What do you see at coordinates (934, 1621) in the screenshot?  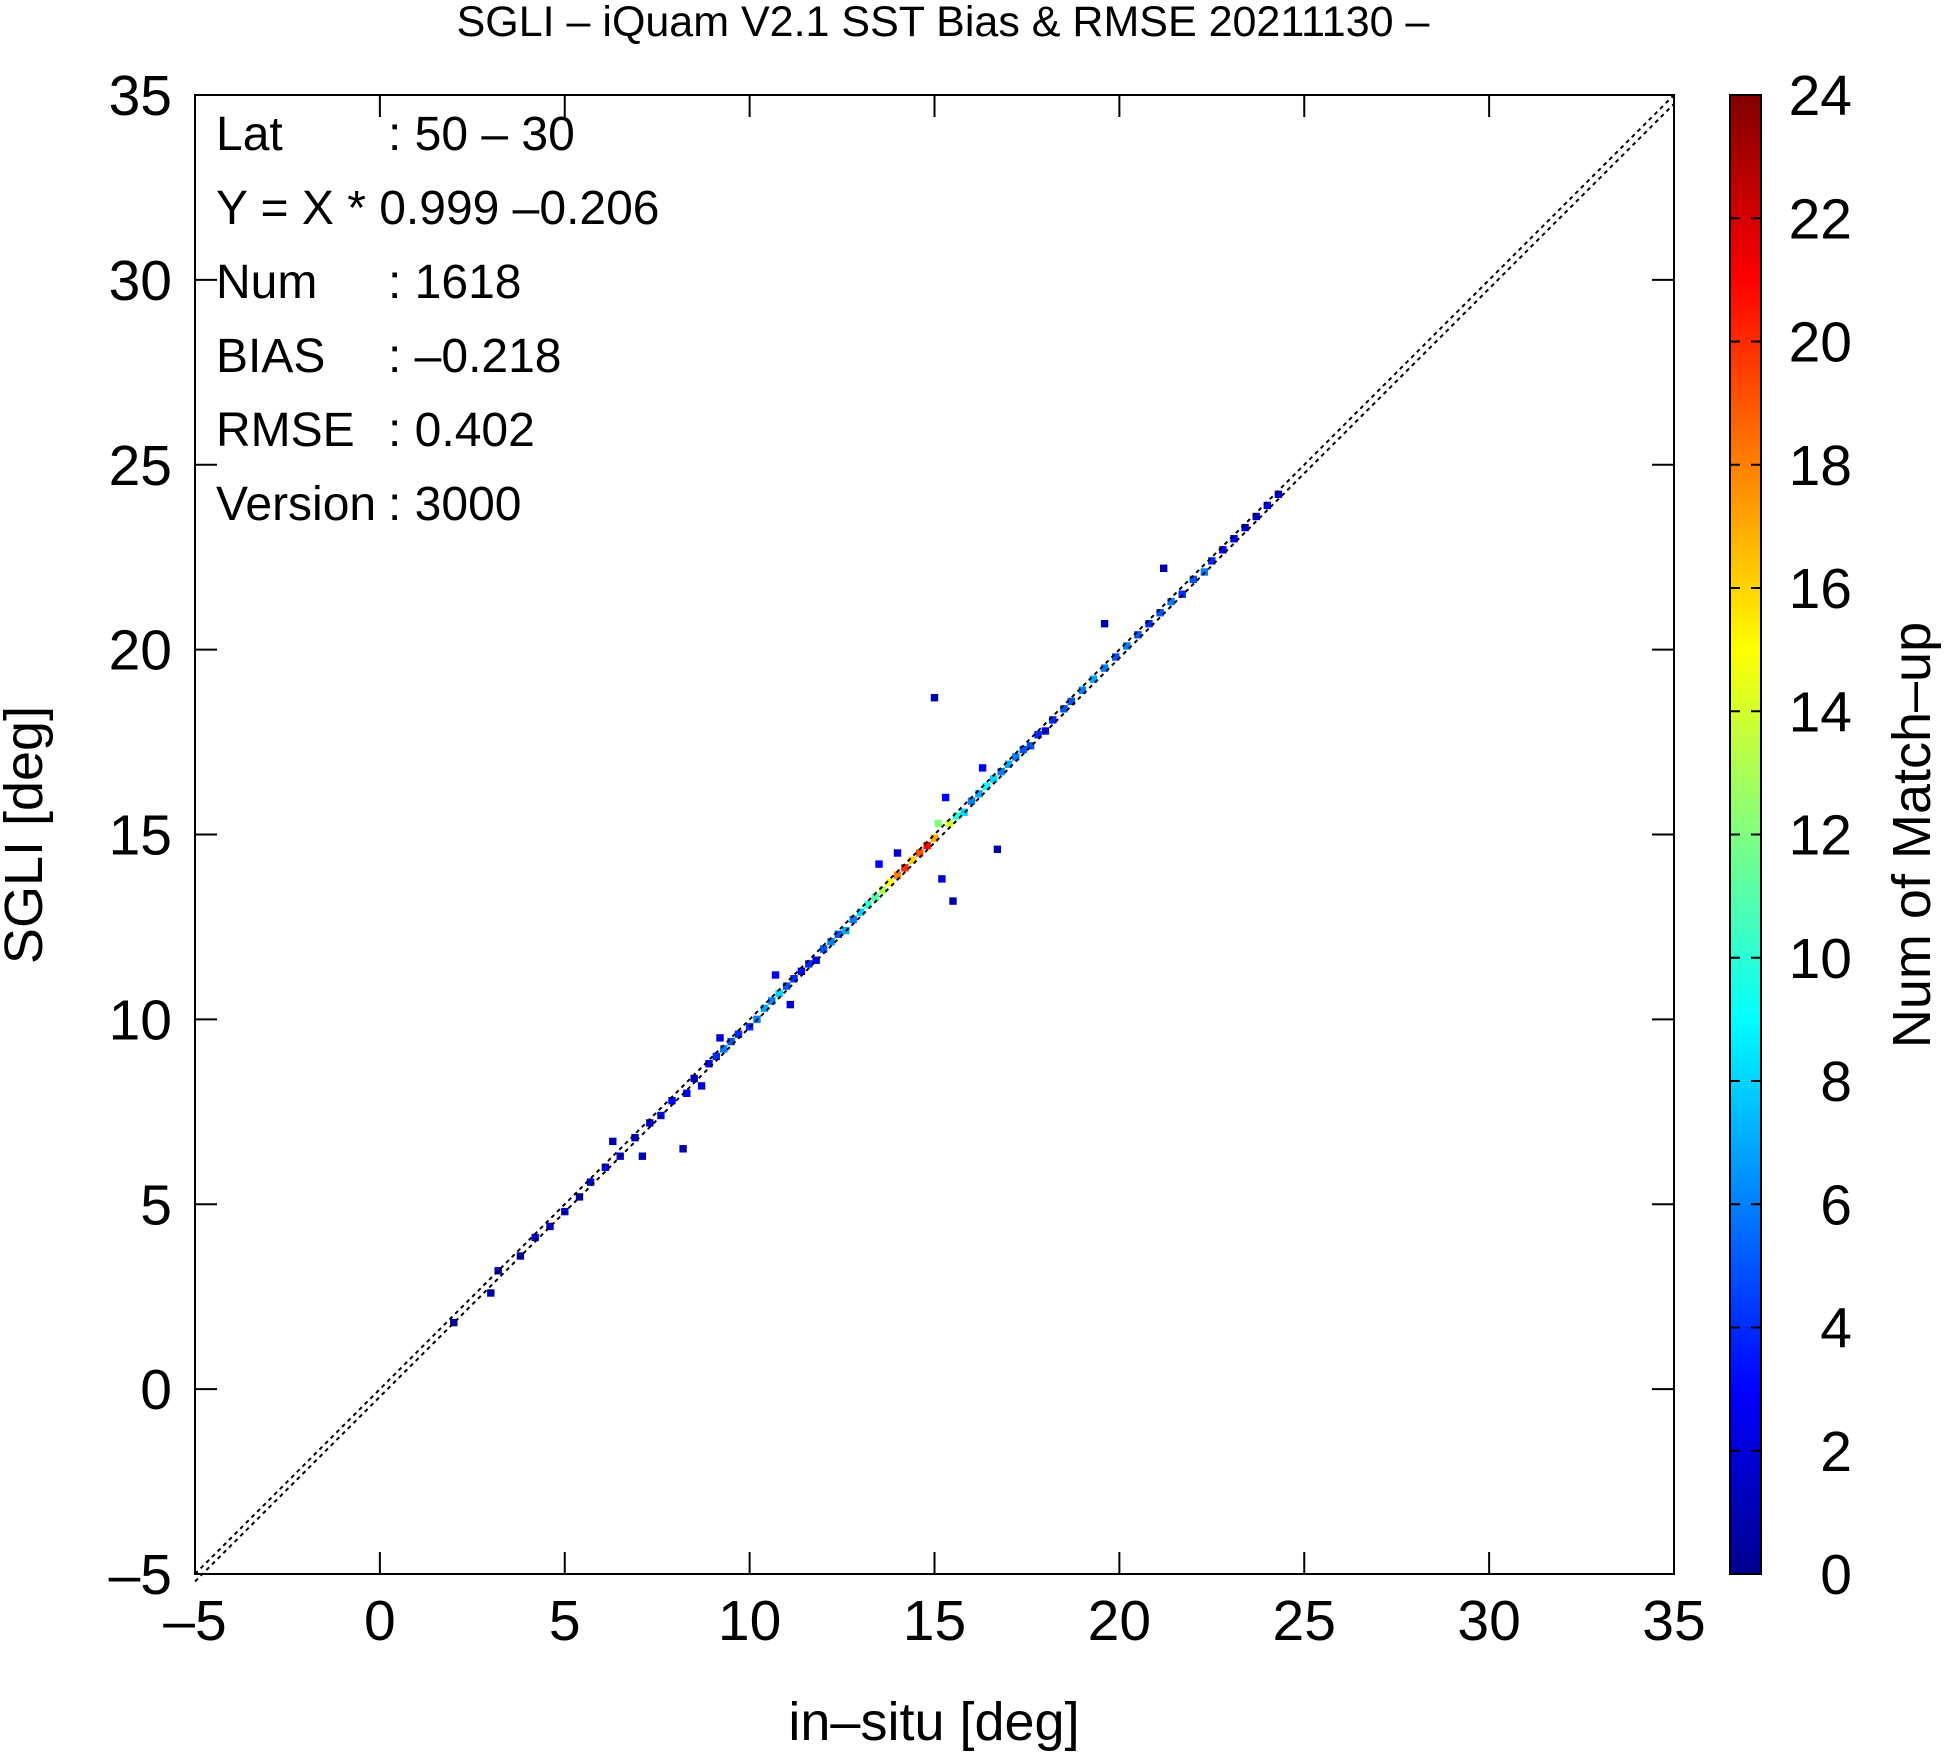 I see `x-tick-label: 15` at bounding box center [934, 1621].